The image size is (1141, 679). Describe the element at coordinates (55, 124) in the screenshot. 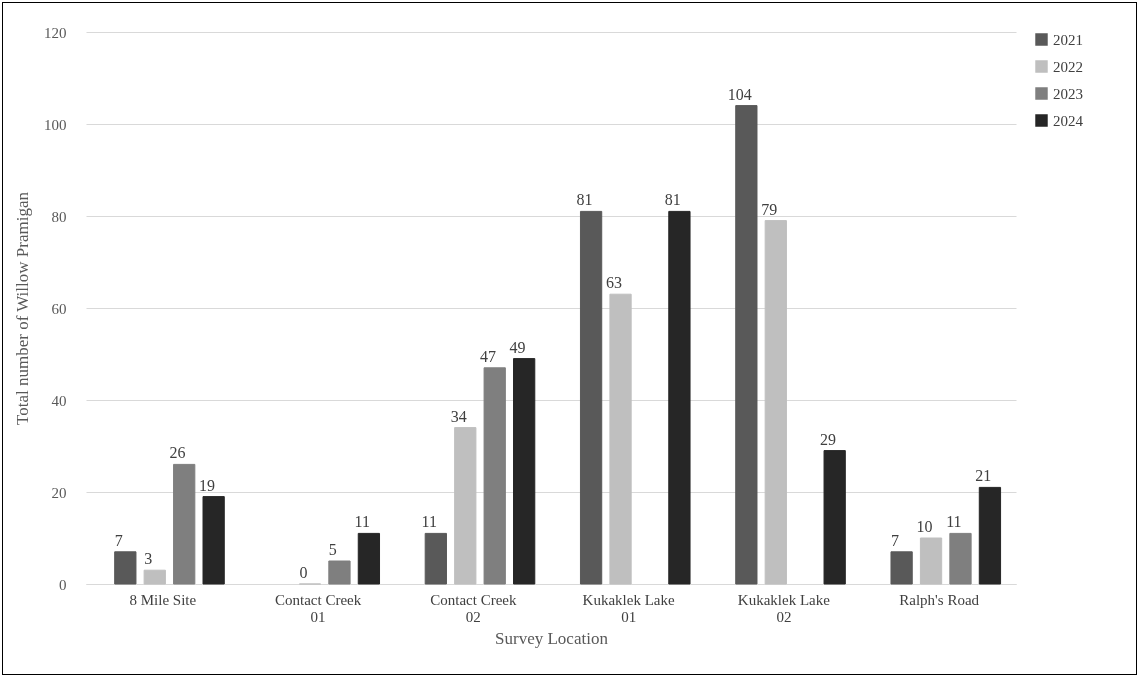

I see `y-tick-label: 100` at that location.